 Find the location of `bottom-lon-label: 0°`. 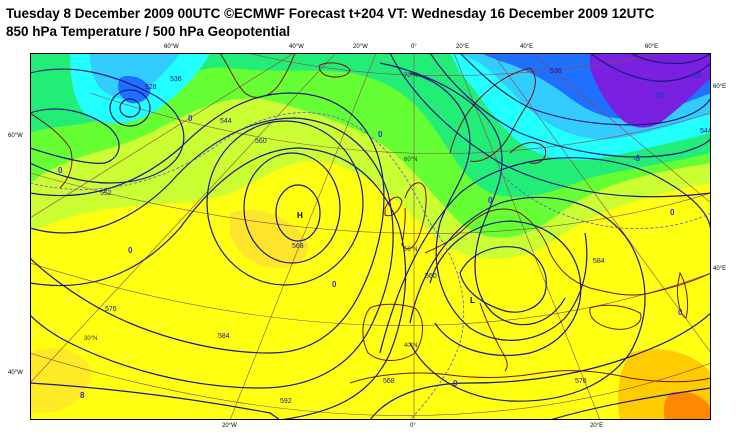

bottom-lon-label: 0° is located at coordinates (413, 426).